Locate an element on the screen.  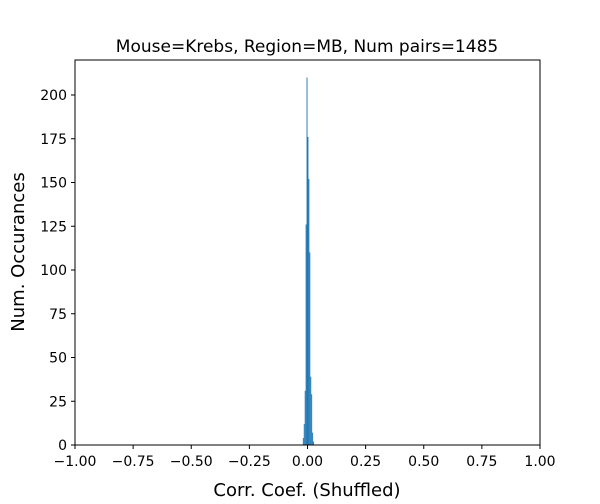
x-axis: −1.00 −0.75 −0.50 −0.25 0.00 0.25 0.50 0.75 1.00 is located at coordinates (305, 457).